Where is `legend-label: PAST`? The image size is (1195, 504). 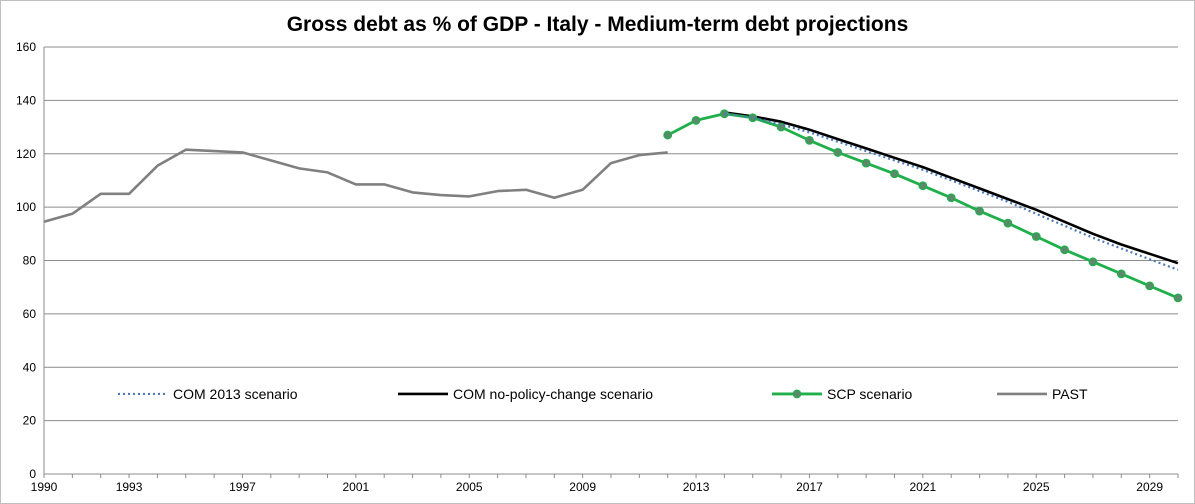
legend-label: PAST is located at coordinates (1070, 394).